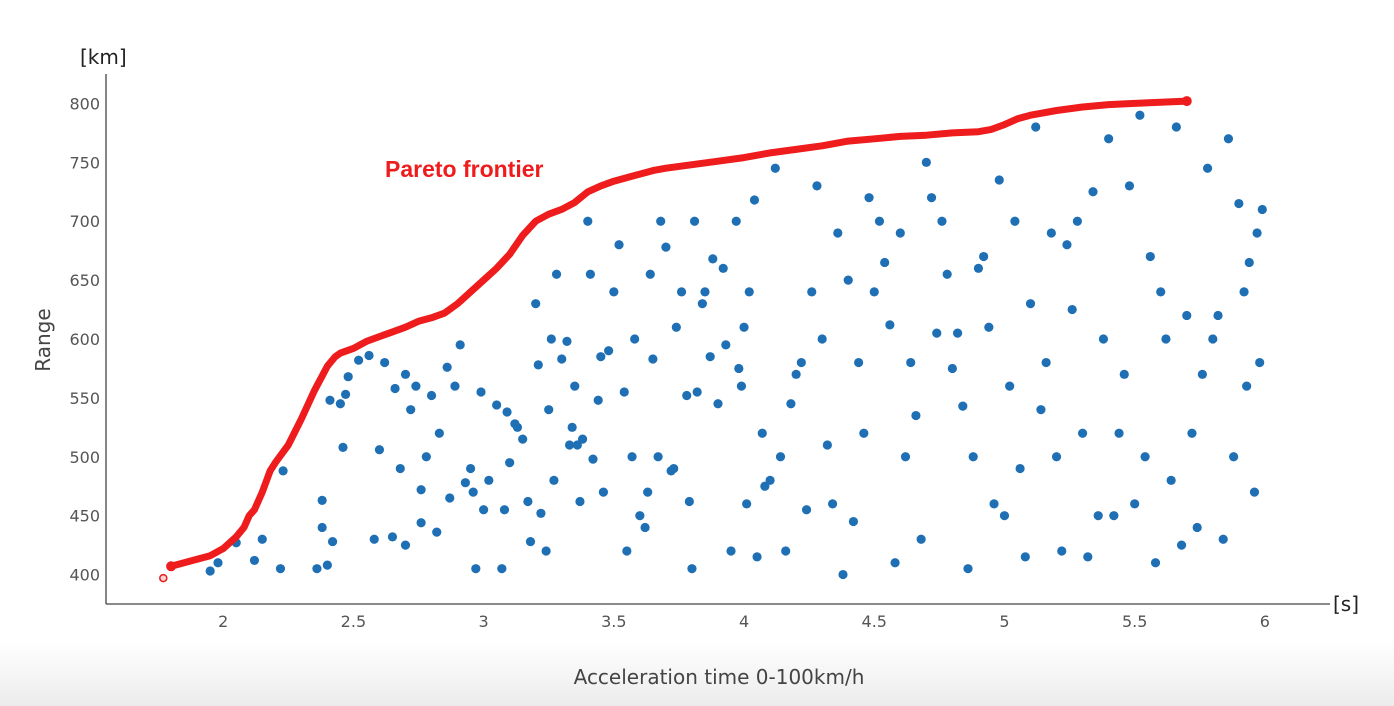  I want to click on y-tick-label: 750, so click(84, 162).